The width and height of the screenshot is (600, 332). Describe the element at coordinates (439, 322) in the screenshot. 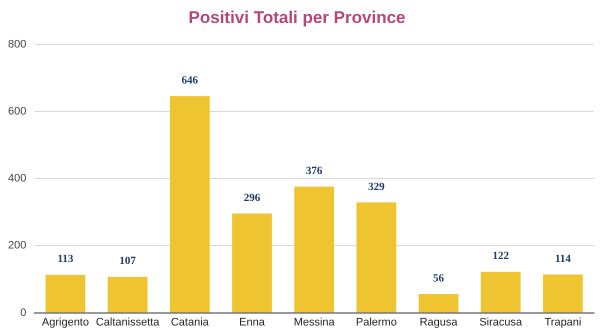

I see `x-tick-label: Ragusa` at that location.